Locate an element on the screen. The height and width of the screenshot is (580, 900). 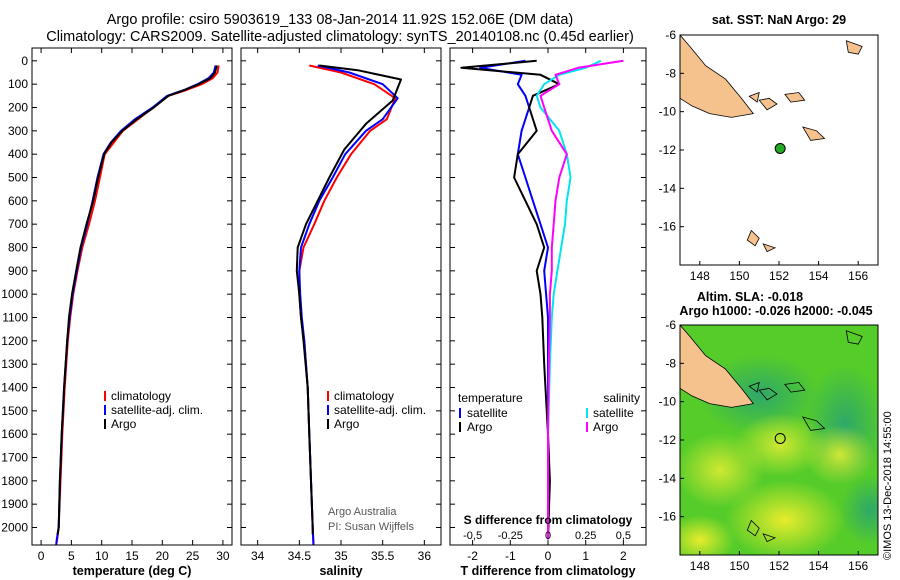
annotation-line1: Argo Australia is located at coordinates (362, 512).